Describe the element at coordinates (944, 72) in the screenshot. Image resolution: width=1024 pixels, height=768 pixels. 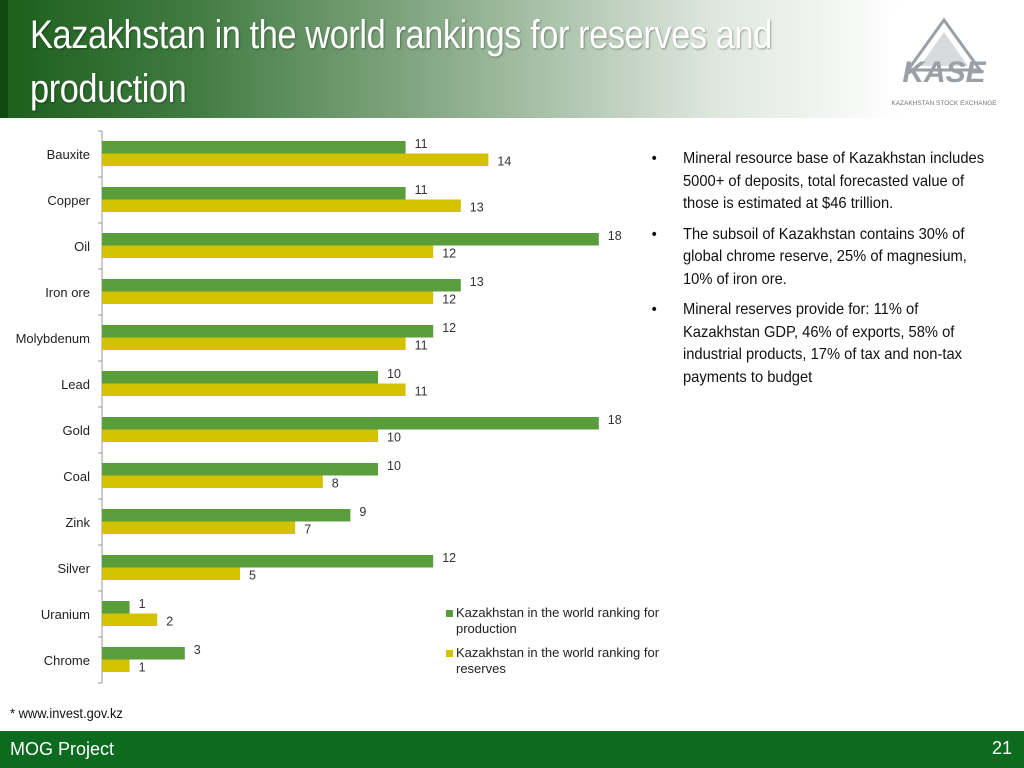
I see `logo-wordmark: KASE` at that location.